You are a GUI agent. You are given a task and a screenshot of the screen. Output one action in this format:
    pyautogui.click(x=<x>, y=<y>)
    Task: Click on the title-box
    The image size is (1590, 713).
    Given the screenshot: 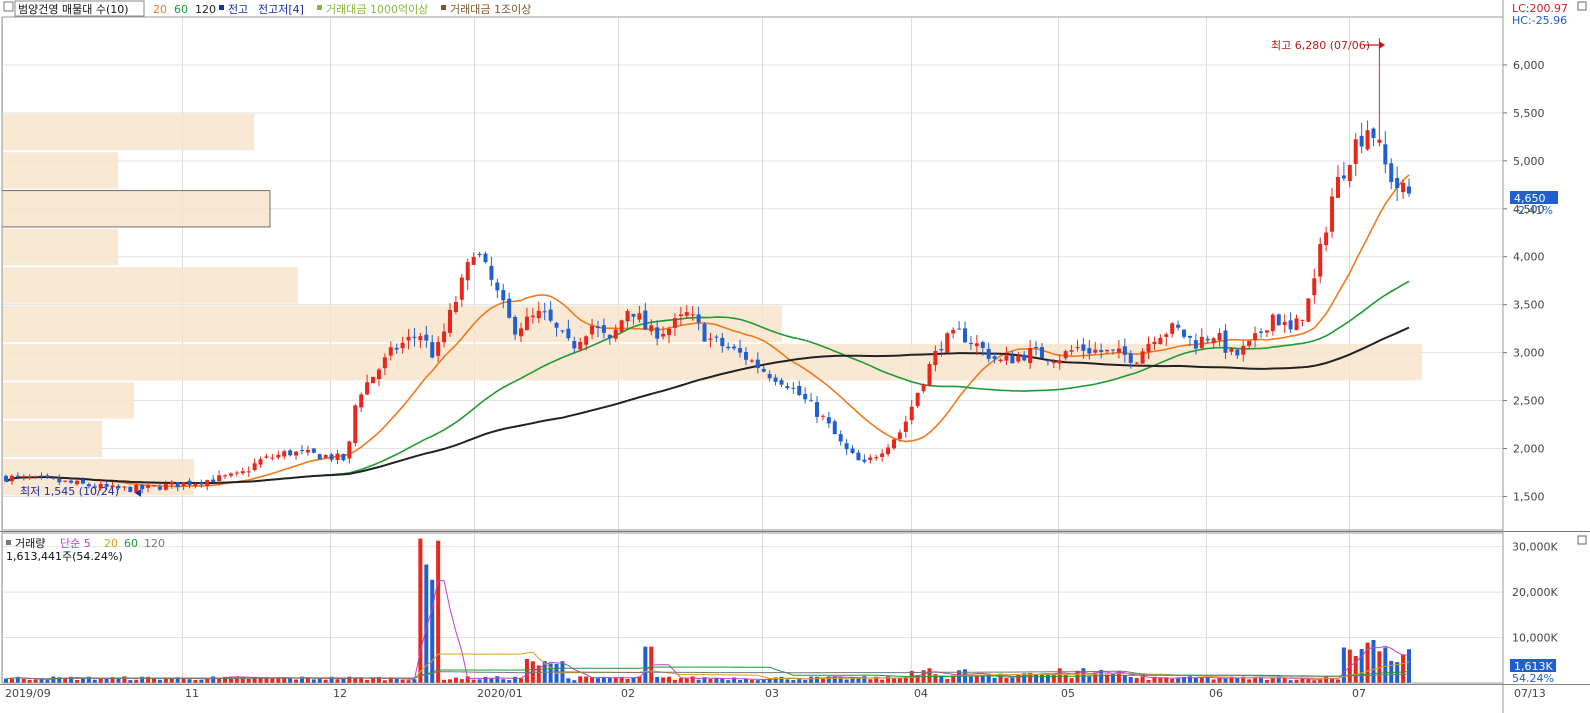 What is the action you would take?
    pyautogui.click(x=79, y=8)
    